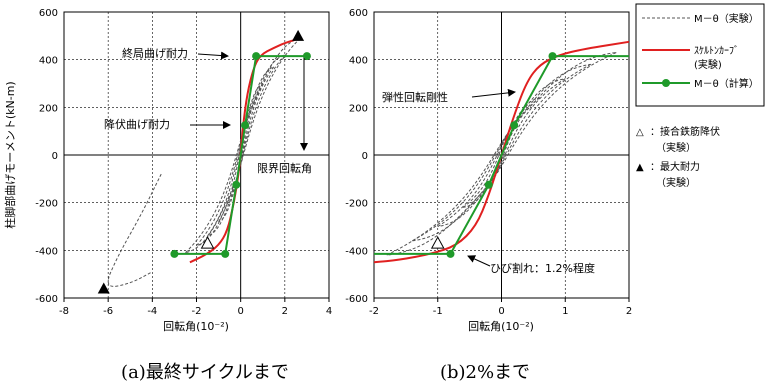  I want to click on annotation-ultimate-strength: 終局曲げ耐力, so click(155, 53).